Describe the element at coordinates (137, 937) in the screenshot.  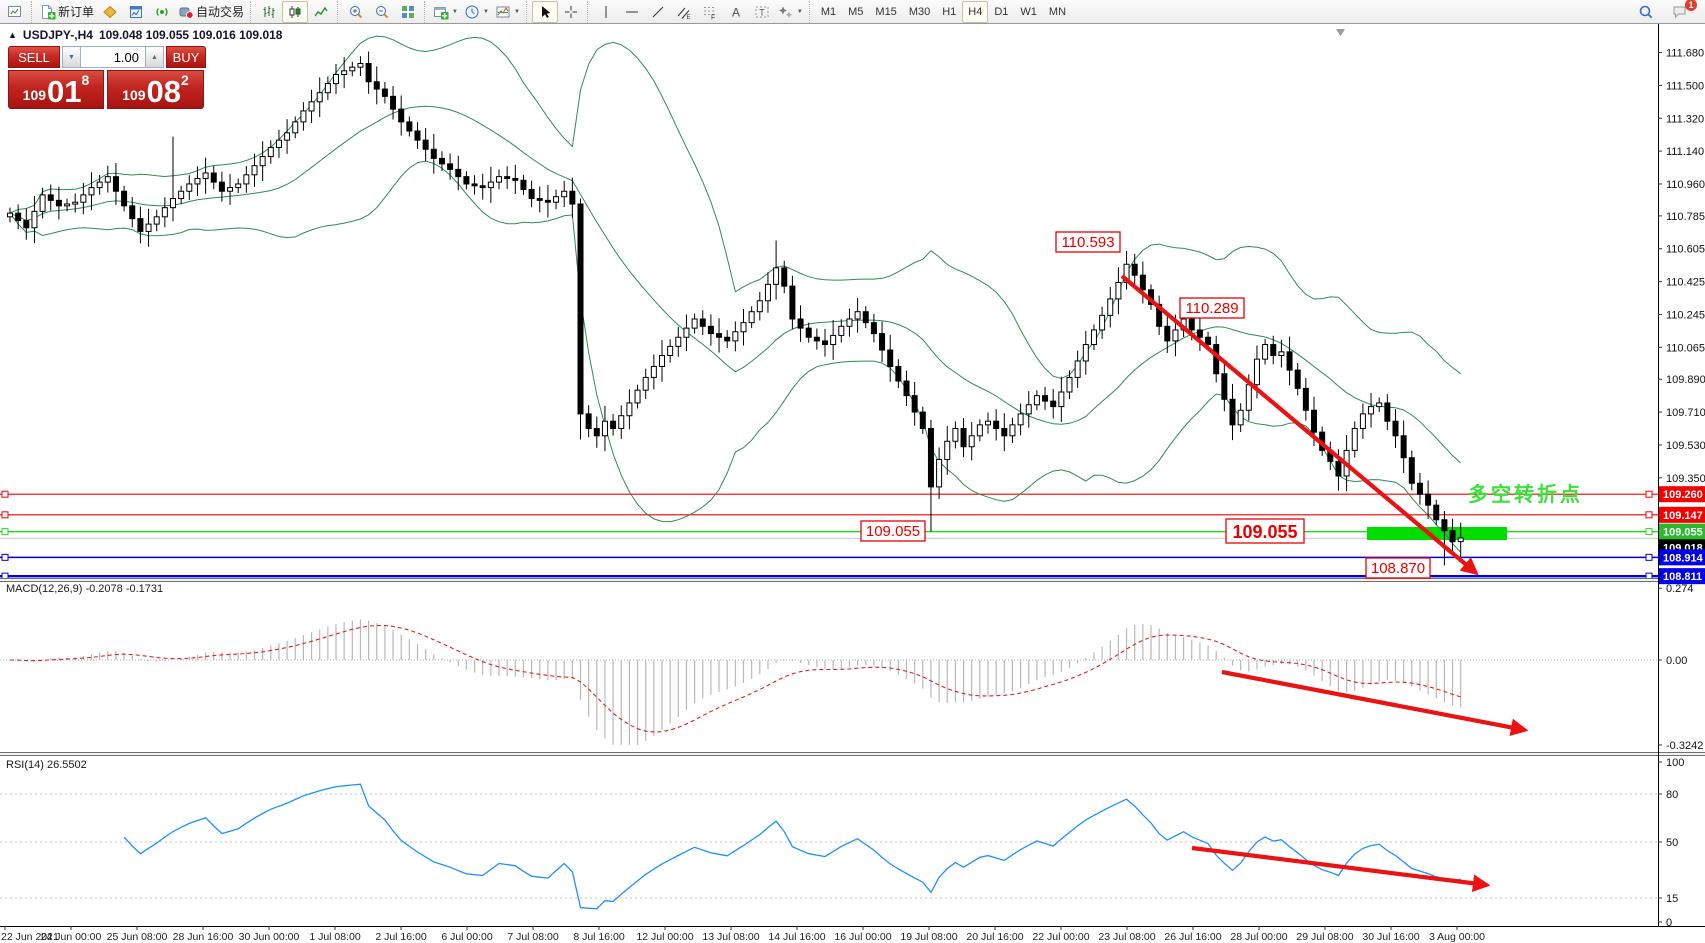
I see `svg-text: 25 Jun 08:00` at that location.